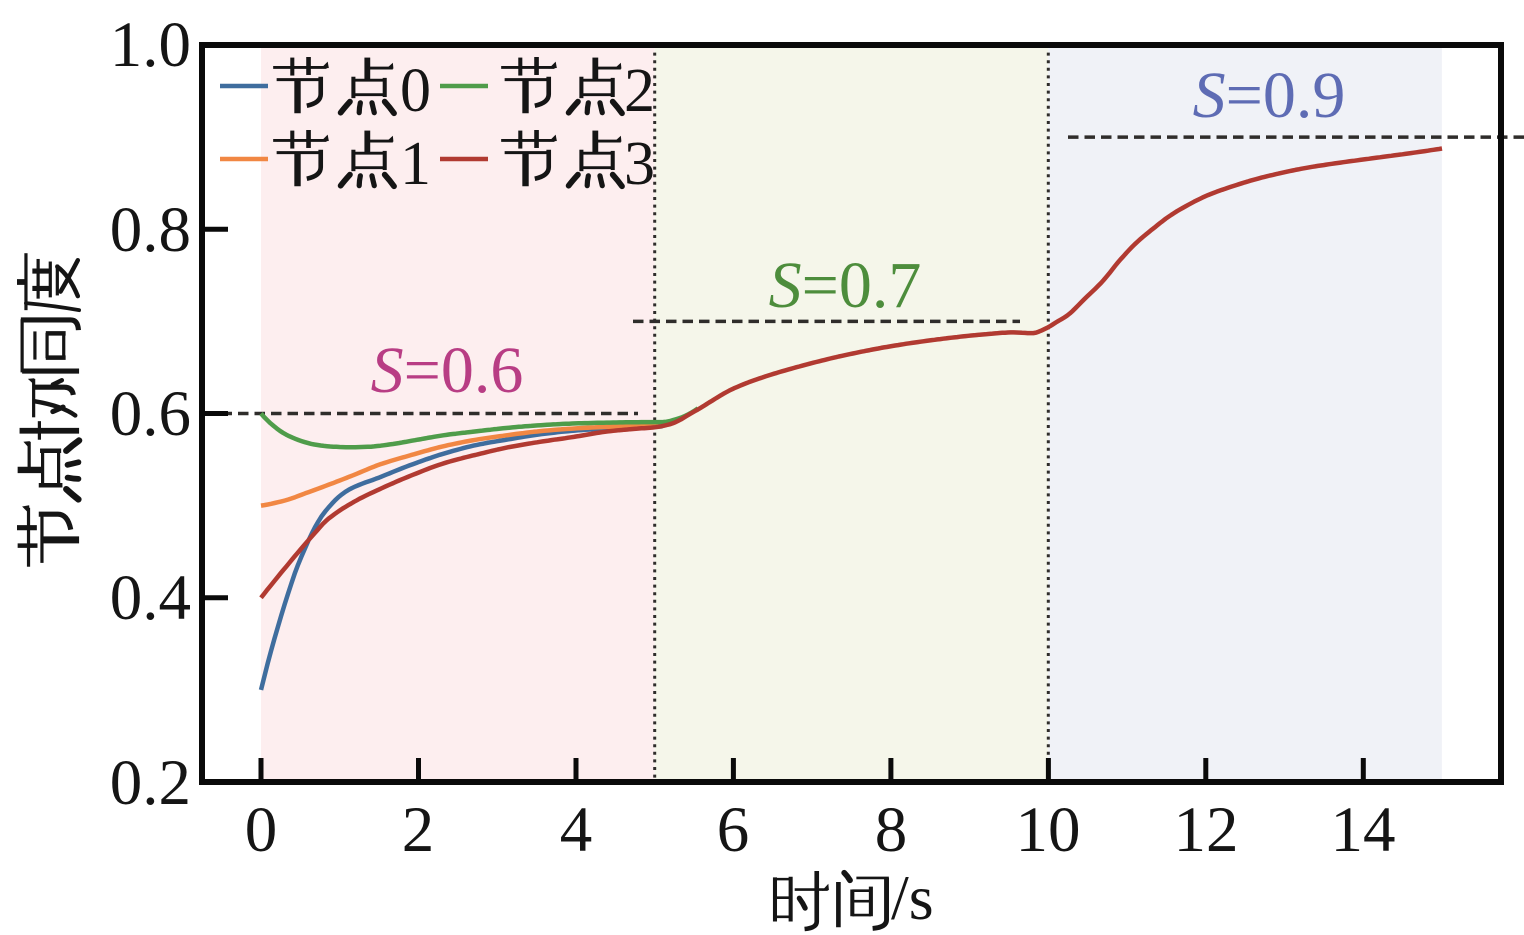 This screenshot has width=1524, height=935. What do you see at coordinates (415, 164) in the screenshot?
I see `svg-text: 1` at bounding box center [415, 164].